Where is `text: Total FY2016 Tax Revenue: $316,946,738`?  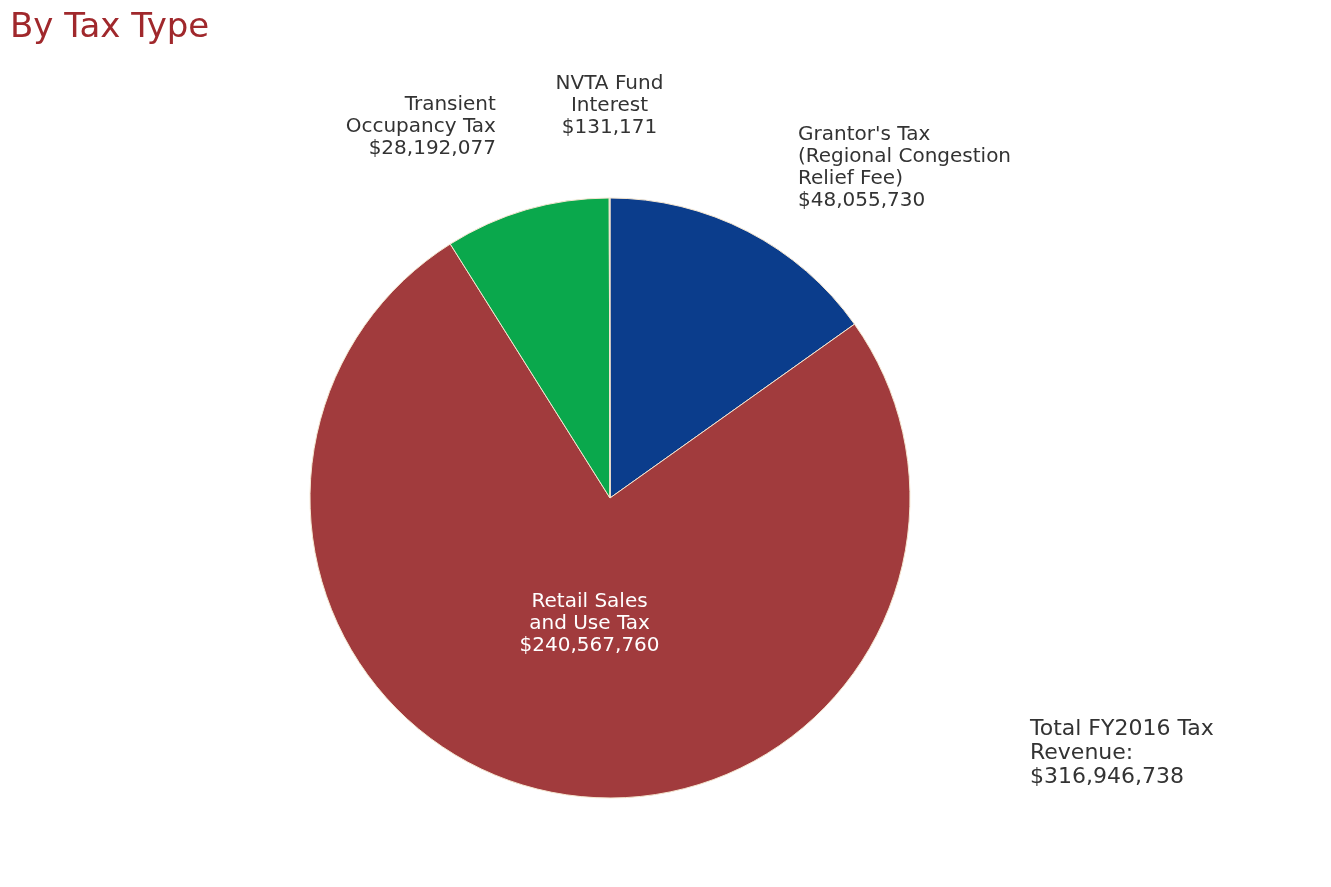 text: Total FY2016 Tax Revenue: $316,946,738 is located at coordinates (1121, 751).